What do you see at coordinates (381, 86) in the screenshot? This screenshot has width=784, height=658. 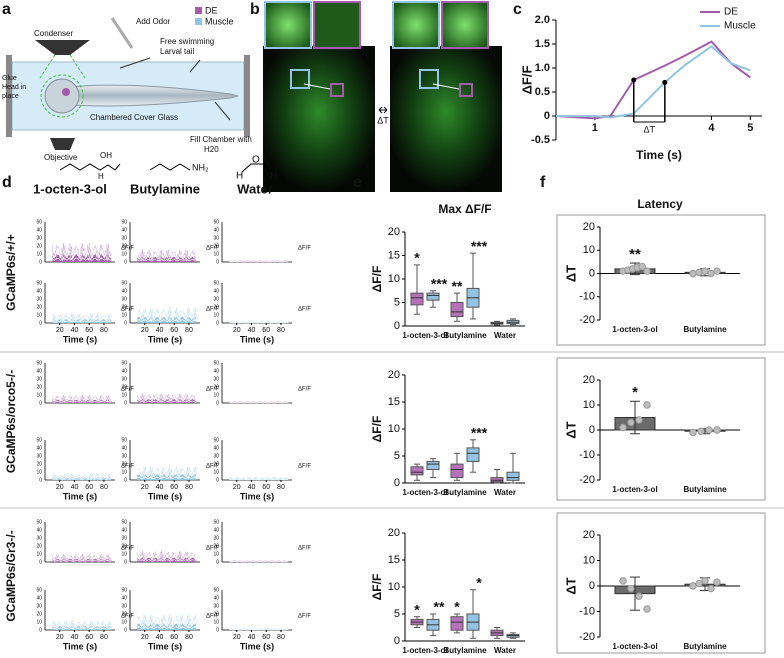 I see `roi-arrow` at bounding box center [381, 86].